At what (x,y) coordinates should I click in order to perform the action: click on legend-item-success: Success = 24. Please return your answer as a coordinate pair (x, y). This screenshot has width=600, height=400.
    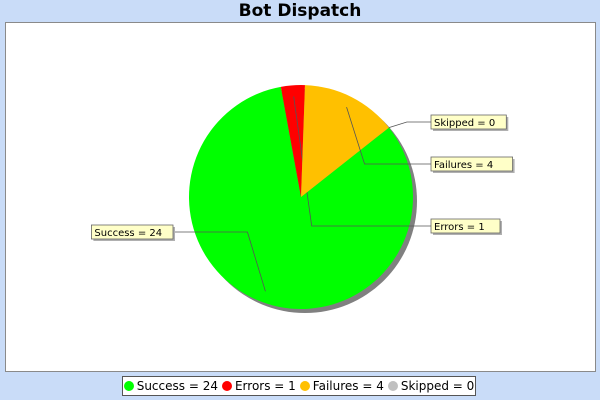
    Looking at the image, I should click on (170, 386).